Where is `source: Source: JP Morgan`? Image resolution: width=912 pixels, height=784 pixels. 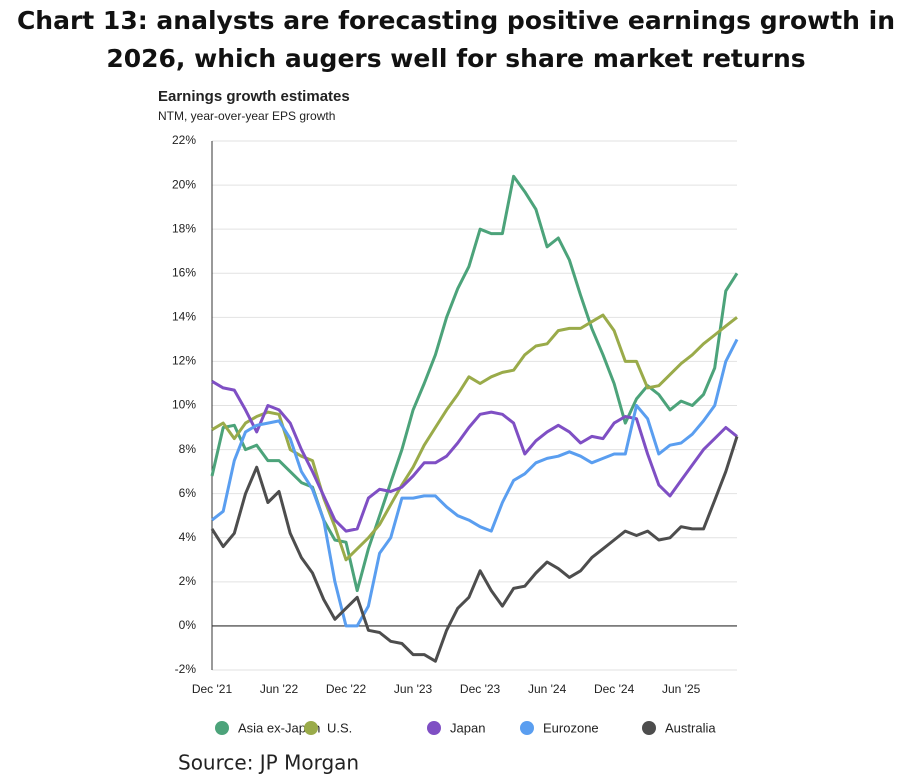
source: Source: JP Morgan is located at coordinates (268, 763).